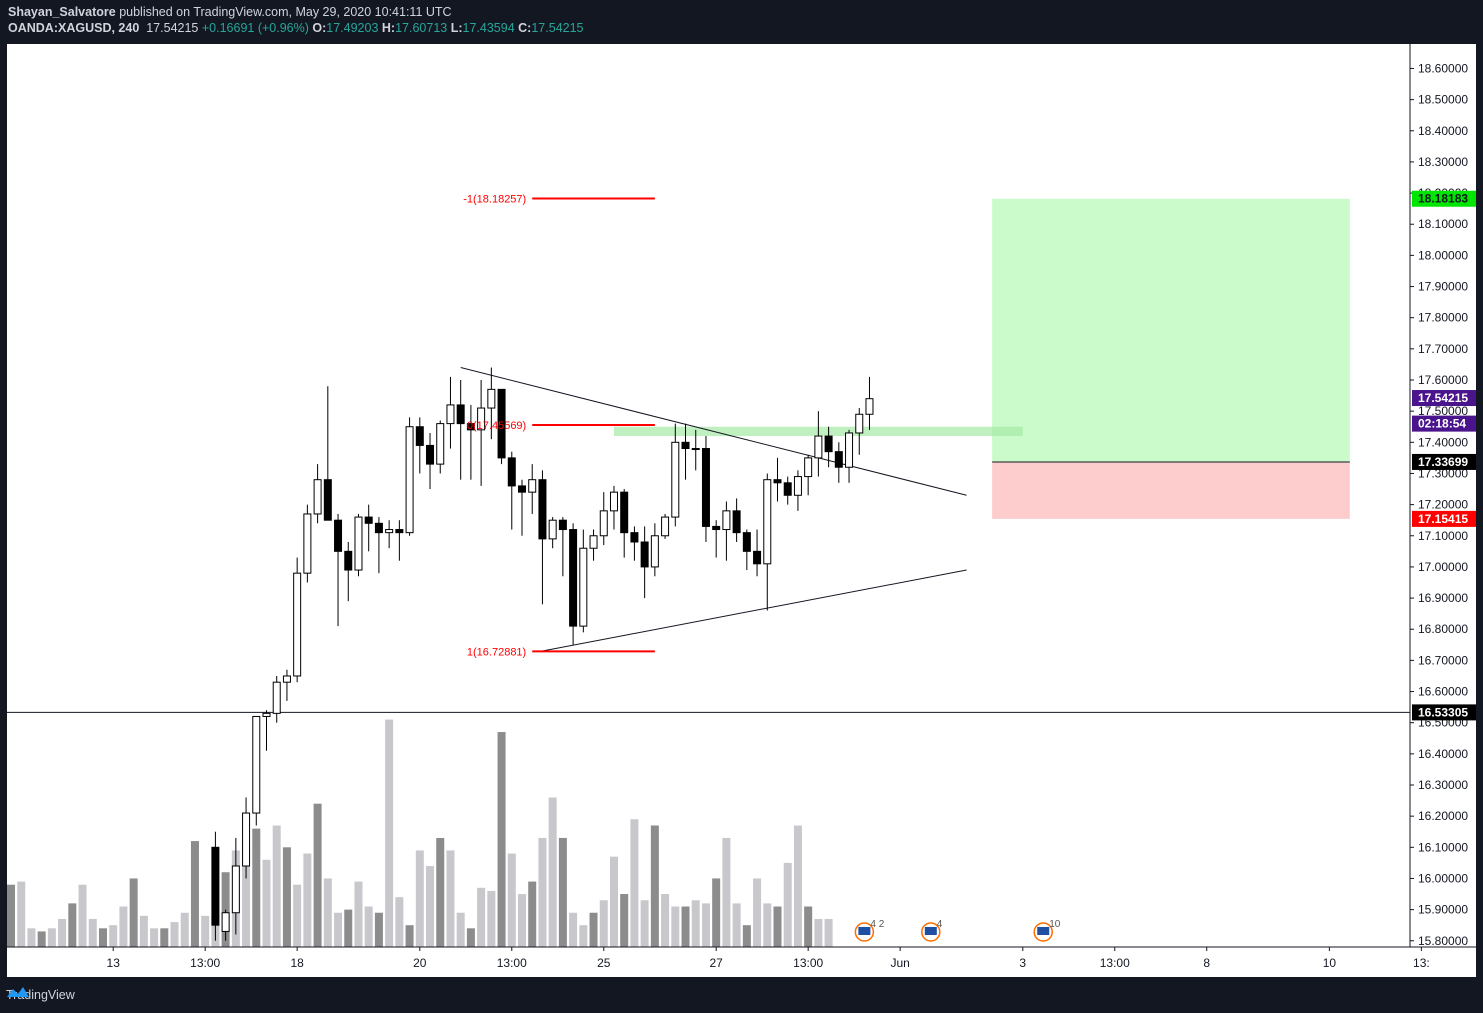 Image resolution: width=1483 pixels, height=1013 pixels. Describe the element at coordinates (1443, 287) in the screenshot. I see `price-tick-label: 17.90000` at that location.